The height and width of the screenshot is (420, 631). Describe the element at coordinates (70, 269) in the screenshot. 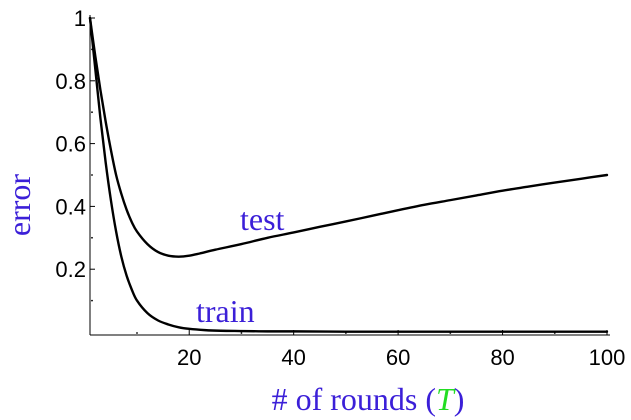

I see `y-tick-label: 0.2` at that location.